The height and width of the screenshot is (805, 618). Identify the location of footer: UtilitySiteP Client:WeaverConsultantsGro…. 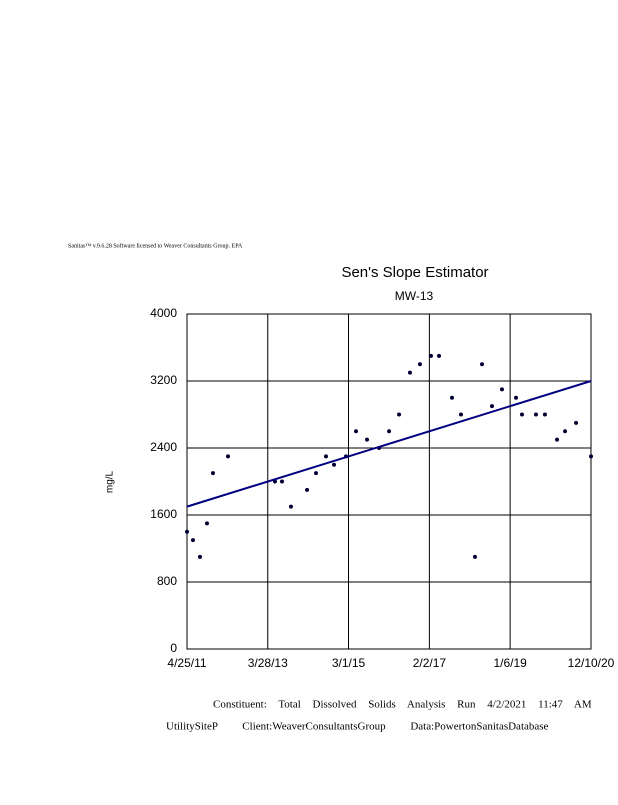
(357, 727).